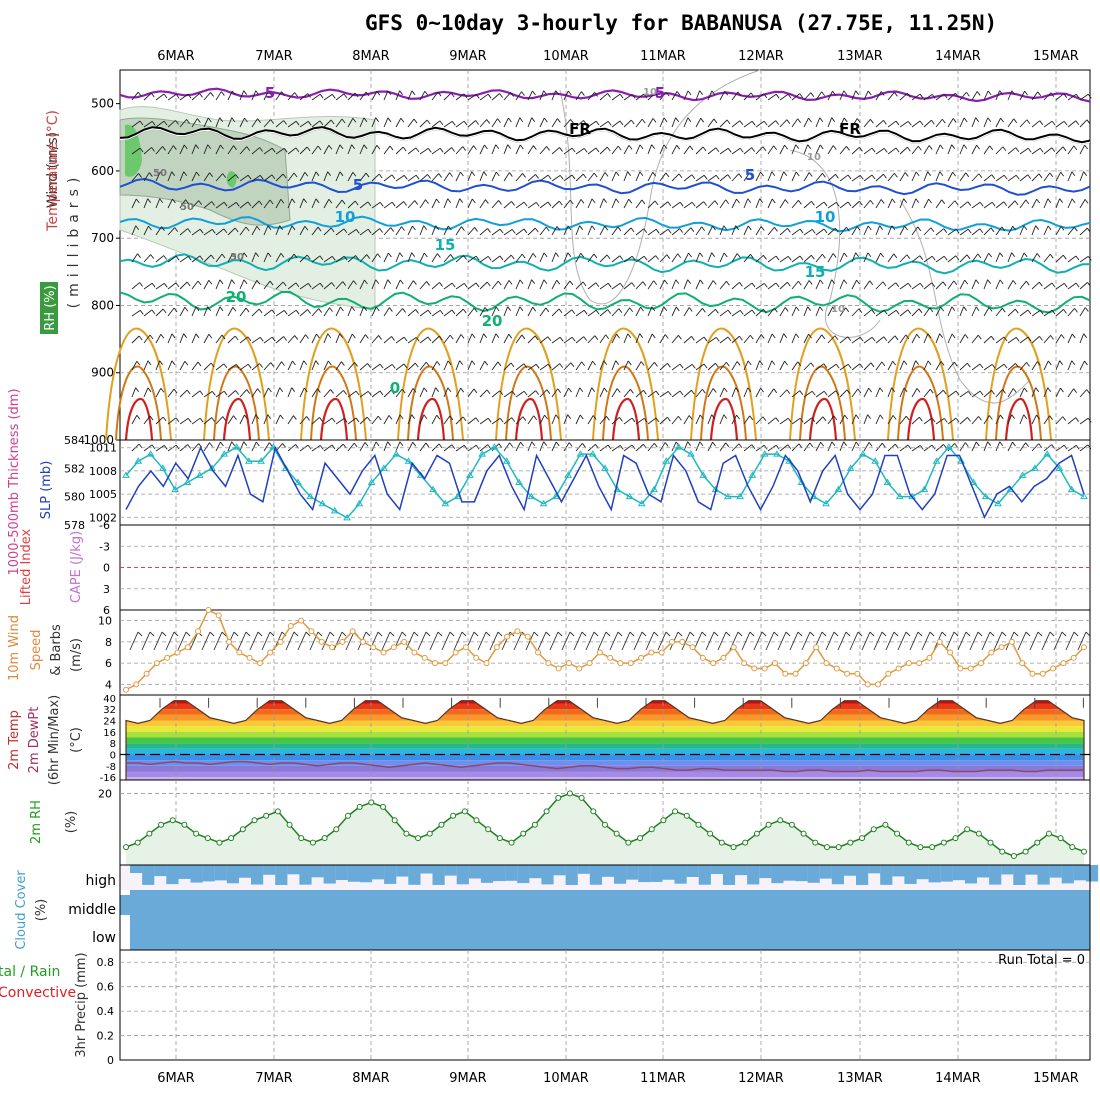  Describe the element at coordinates (921, 419) in the screenshot. I see `isotherm-35-loop` at that location.